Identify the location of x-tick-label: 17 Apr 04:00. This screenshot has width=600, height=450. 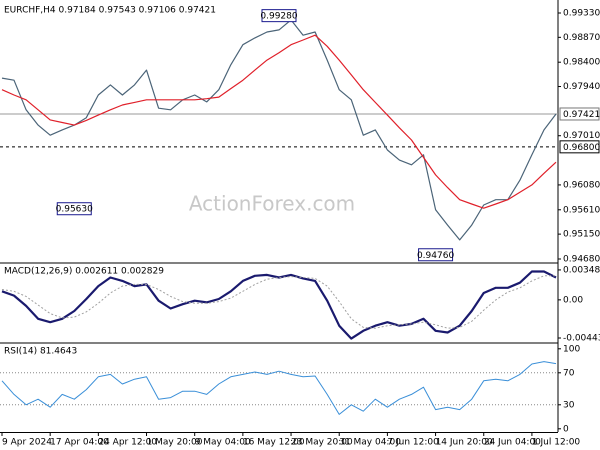
(79, 443).